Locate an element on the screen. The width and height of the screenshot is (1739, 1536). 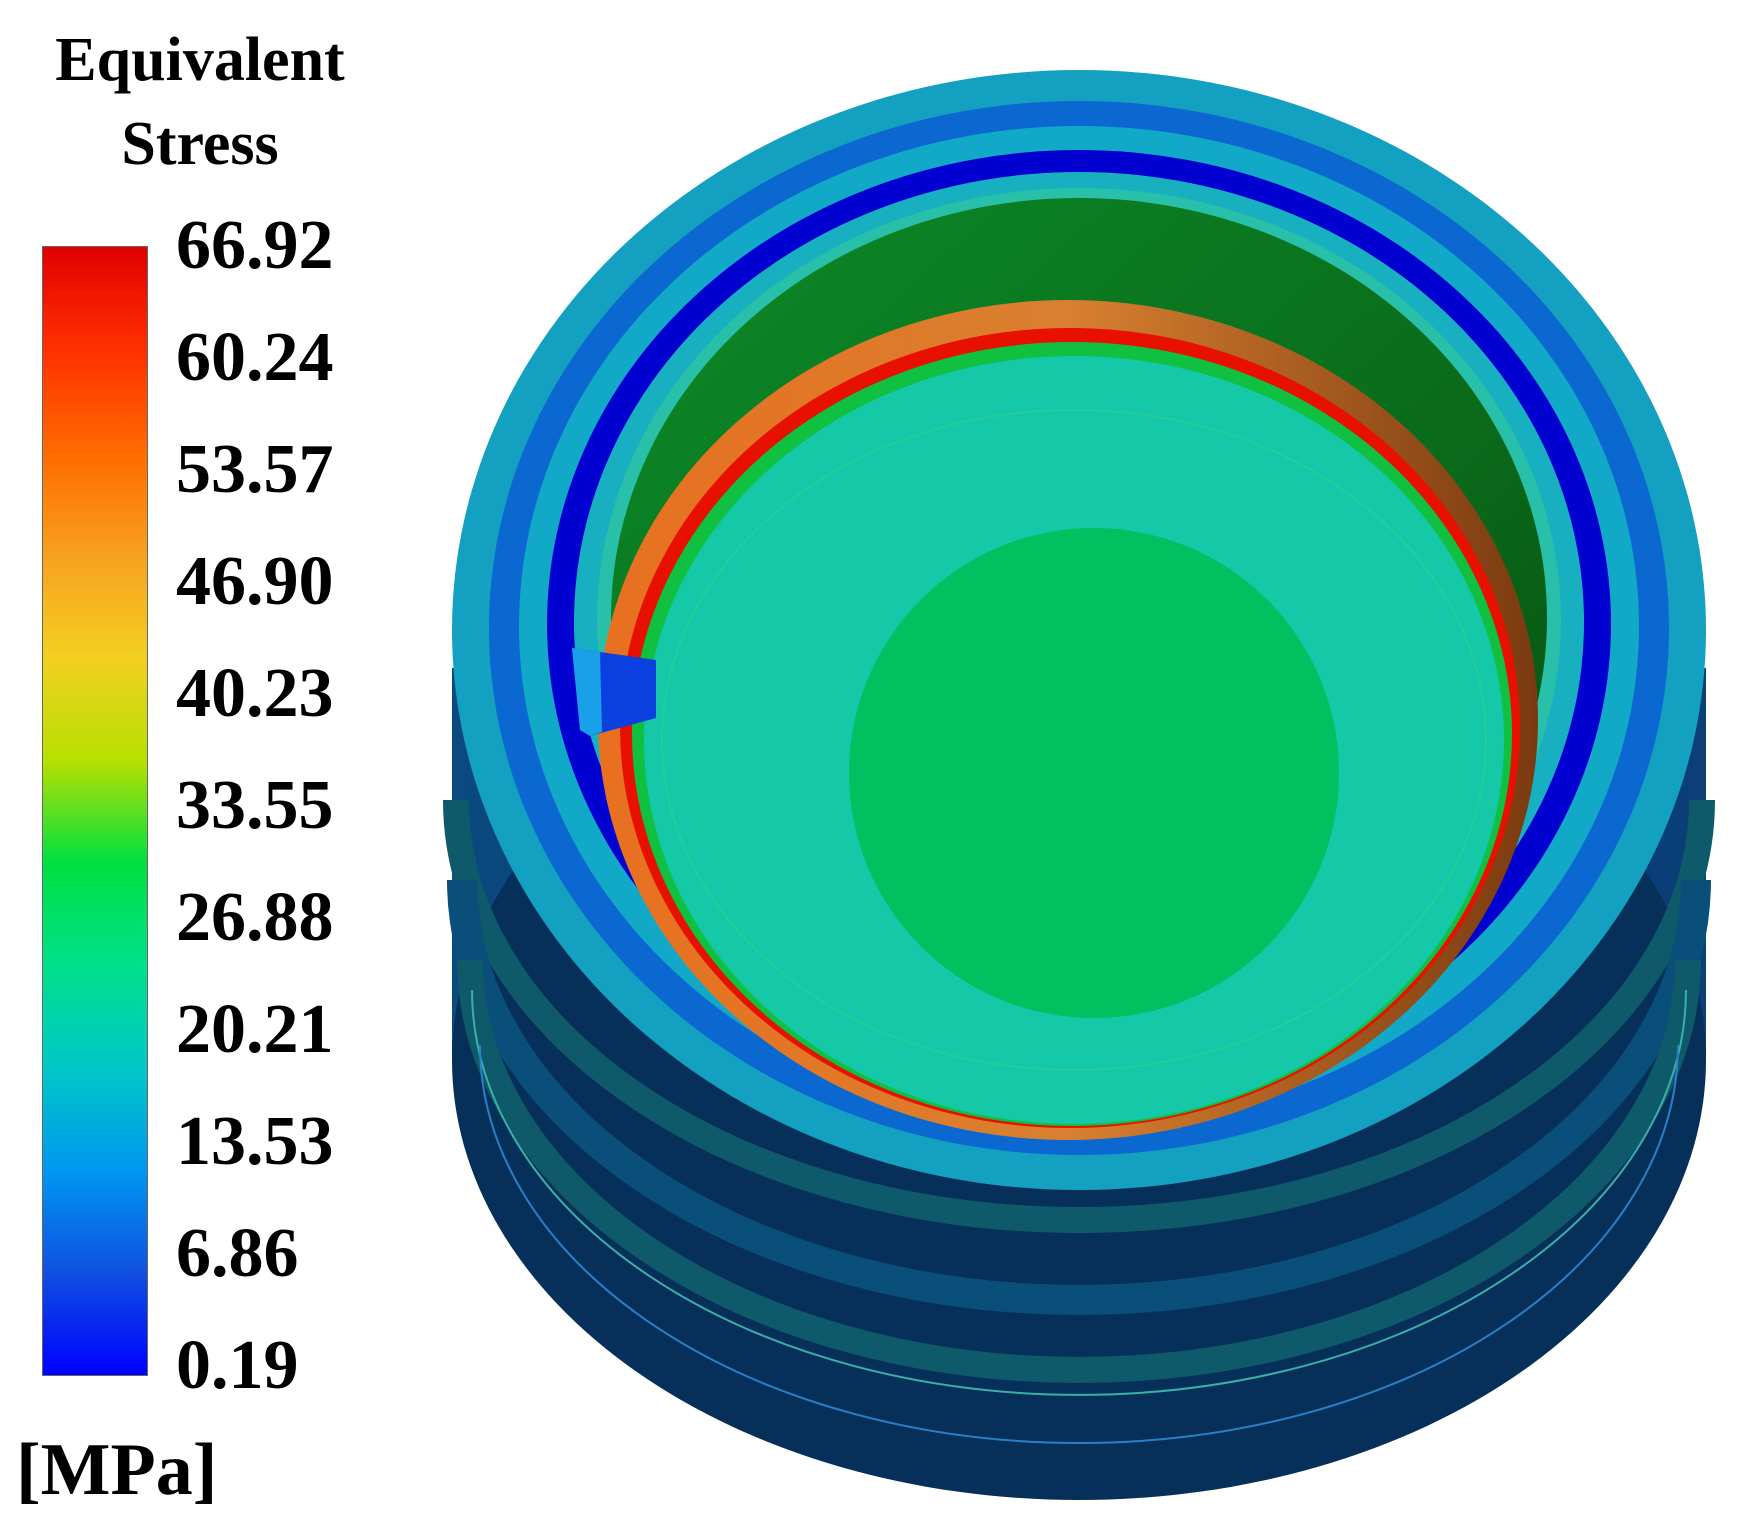
nozzle-stub-shade is located at coordinates (587, 692).